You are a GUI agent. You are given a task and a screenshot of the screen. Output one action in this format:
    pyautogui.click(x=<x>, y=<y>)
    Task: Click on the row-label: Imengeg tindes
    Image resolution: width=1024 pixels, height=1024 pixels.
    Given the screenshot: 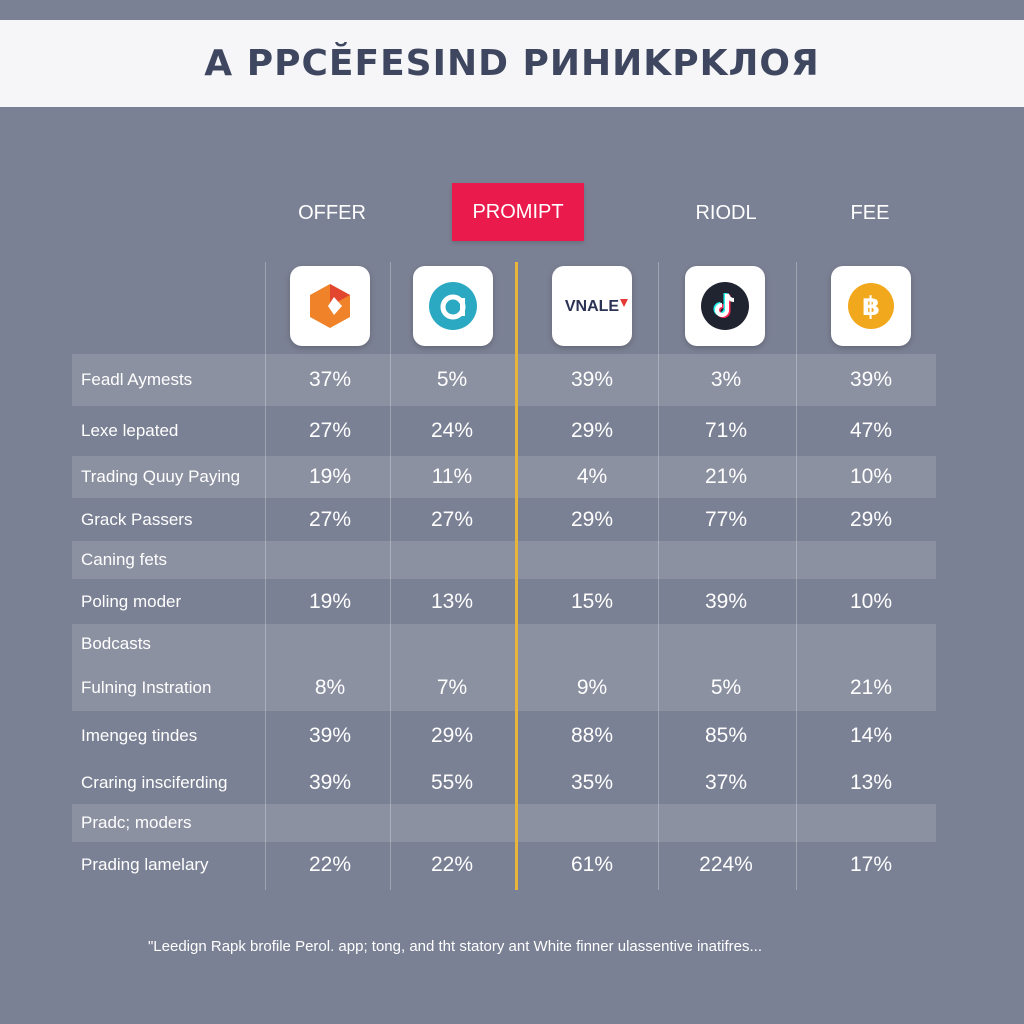 What is the action you would take?
    pyautogui.click(x=139, y=735)
    